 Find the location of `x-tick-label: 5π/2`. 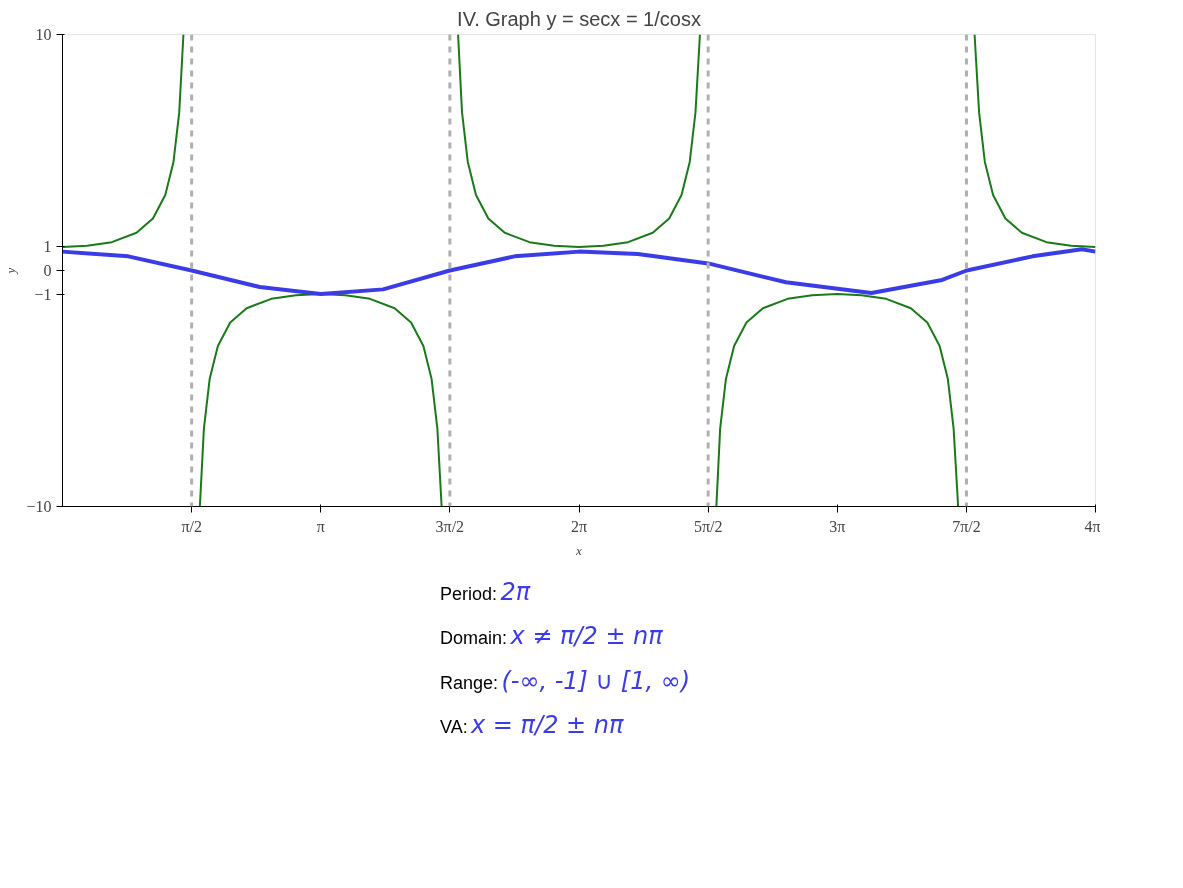

x-tick-label: 5π/2 is located at coordinates (708, 526).